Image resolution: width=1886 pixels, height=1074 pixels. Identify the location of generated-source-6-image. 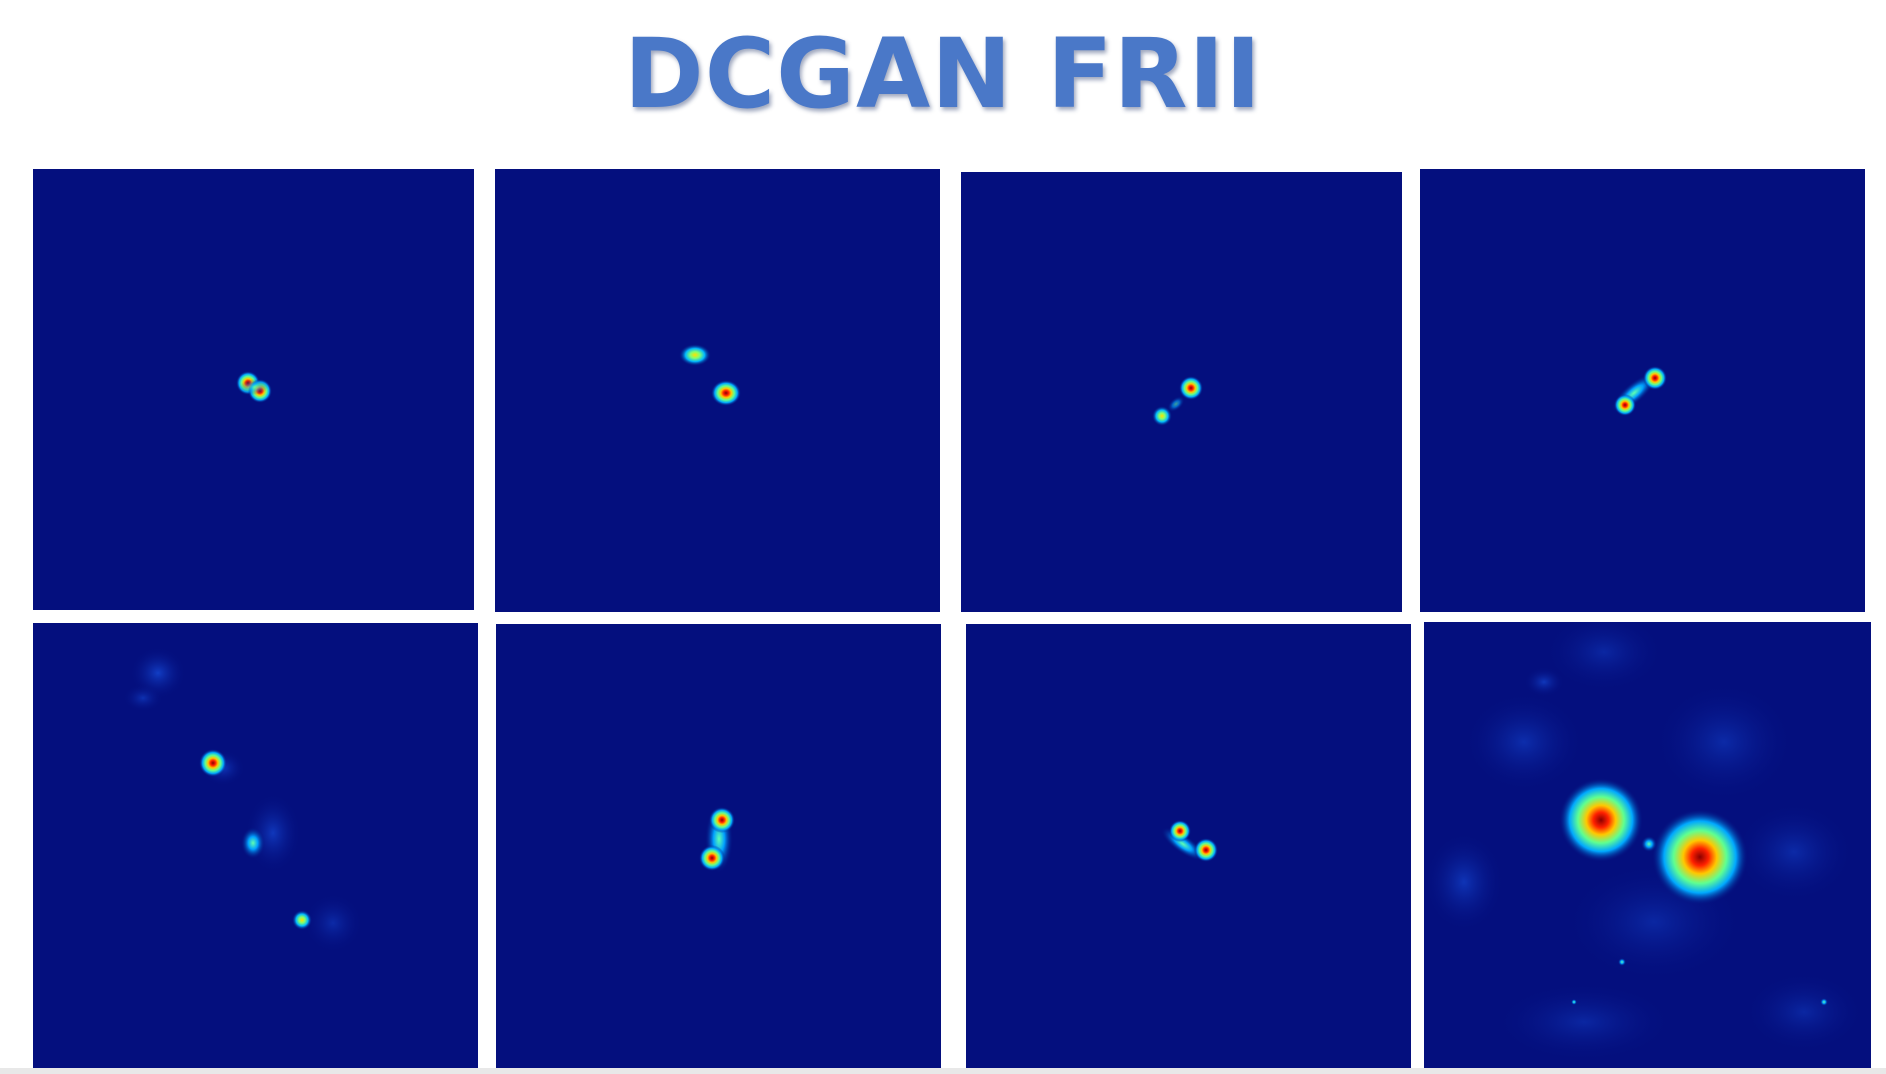
(717, 839).